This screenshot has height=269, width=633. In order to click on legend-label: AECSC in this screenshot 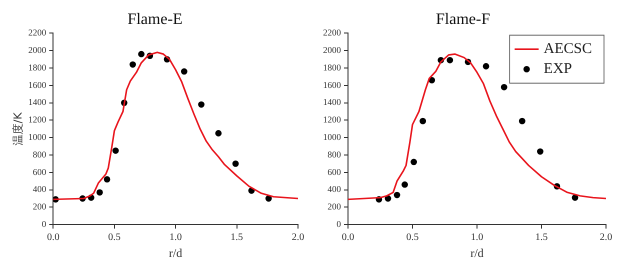, I will do `click(568, 49)`.